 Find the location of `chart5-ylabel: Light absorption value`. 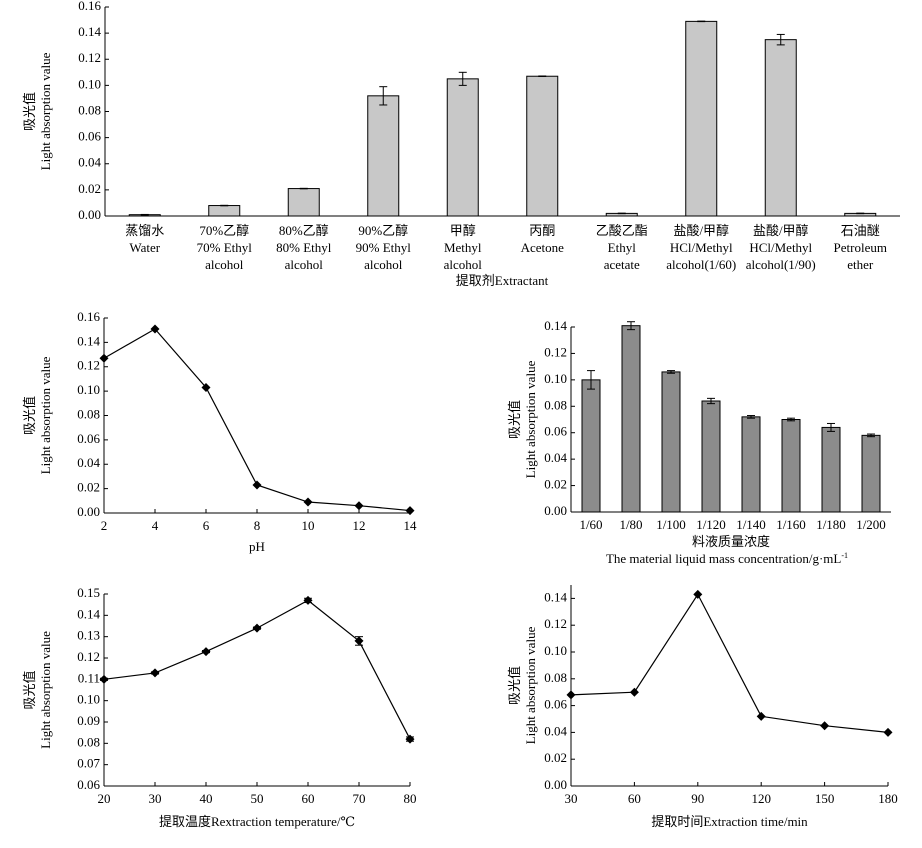

chart5-ylabel: Light absorption value is located at coordinates (530, 685).